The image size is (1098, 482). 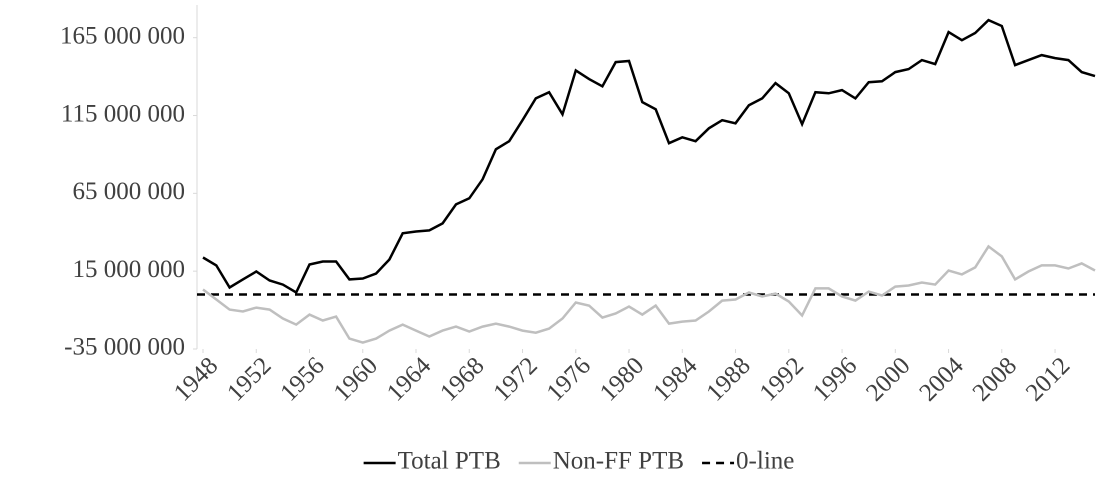 I want to click on legend: Total PTB Non-FF PTB 0-line, so click(x=578, y=461).